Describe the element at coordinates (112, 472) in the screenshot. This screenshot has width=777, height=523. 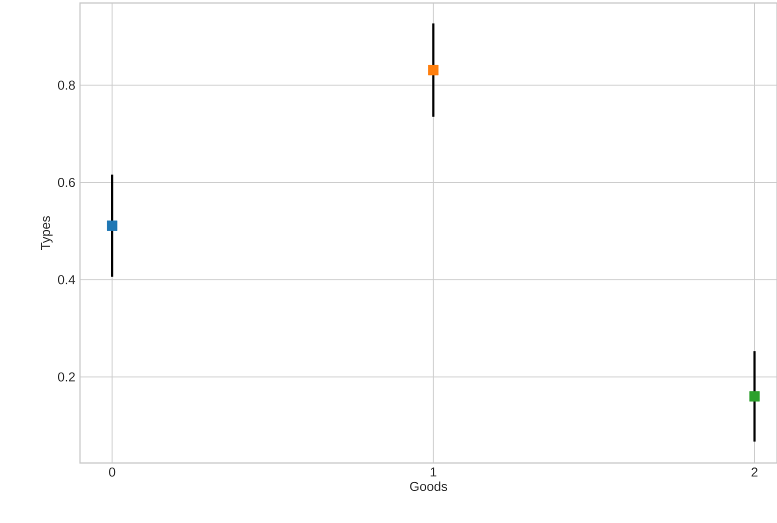
I see `x-tick-label: 0` at that location.